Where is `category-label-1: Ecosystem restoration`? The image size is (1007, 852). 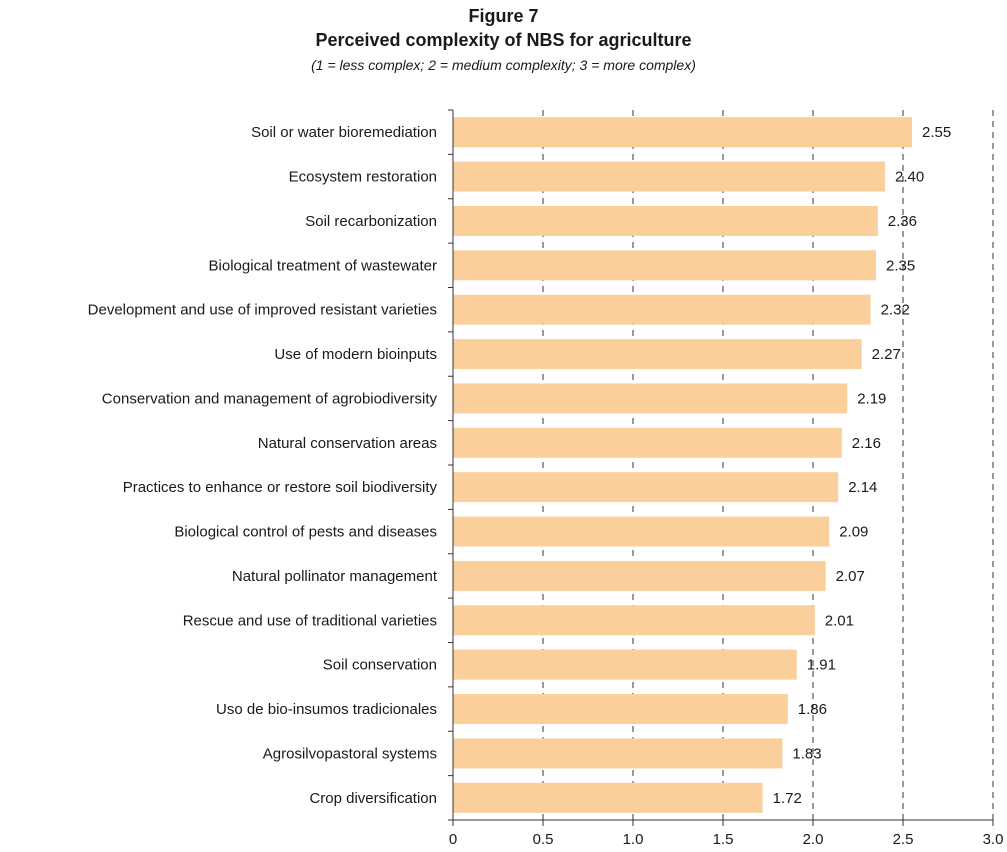 category-label-1: Ecosystem restoration is located at coordinates (363, 177).